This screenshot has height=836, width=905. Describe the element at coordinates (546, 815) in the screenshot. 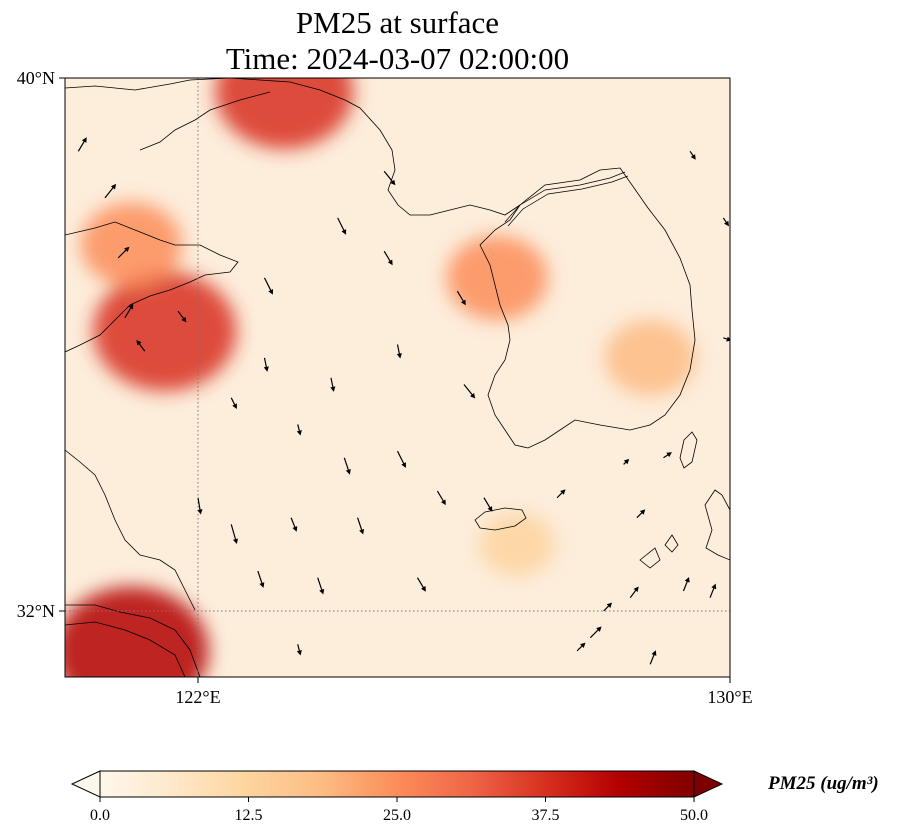

I see `colorbar-tick-37-5: 37.5` at that location.